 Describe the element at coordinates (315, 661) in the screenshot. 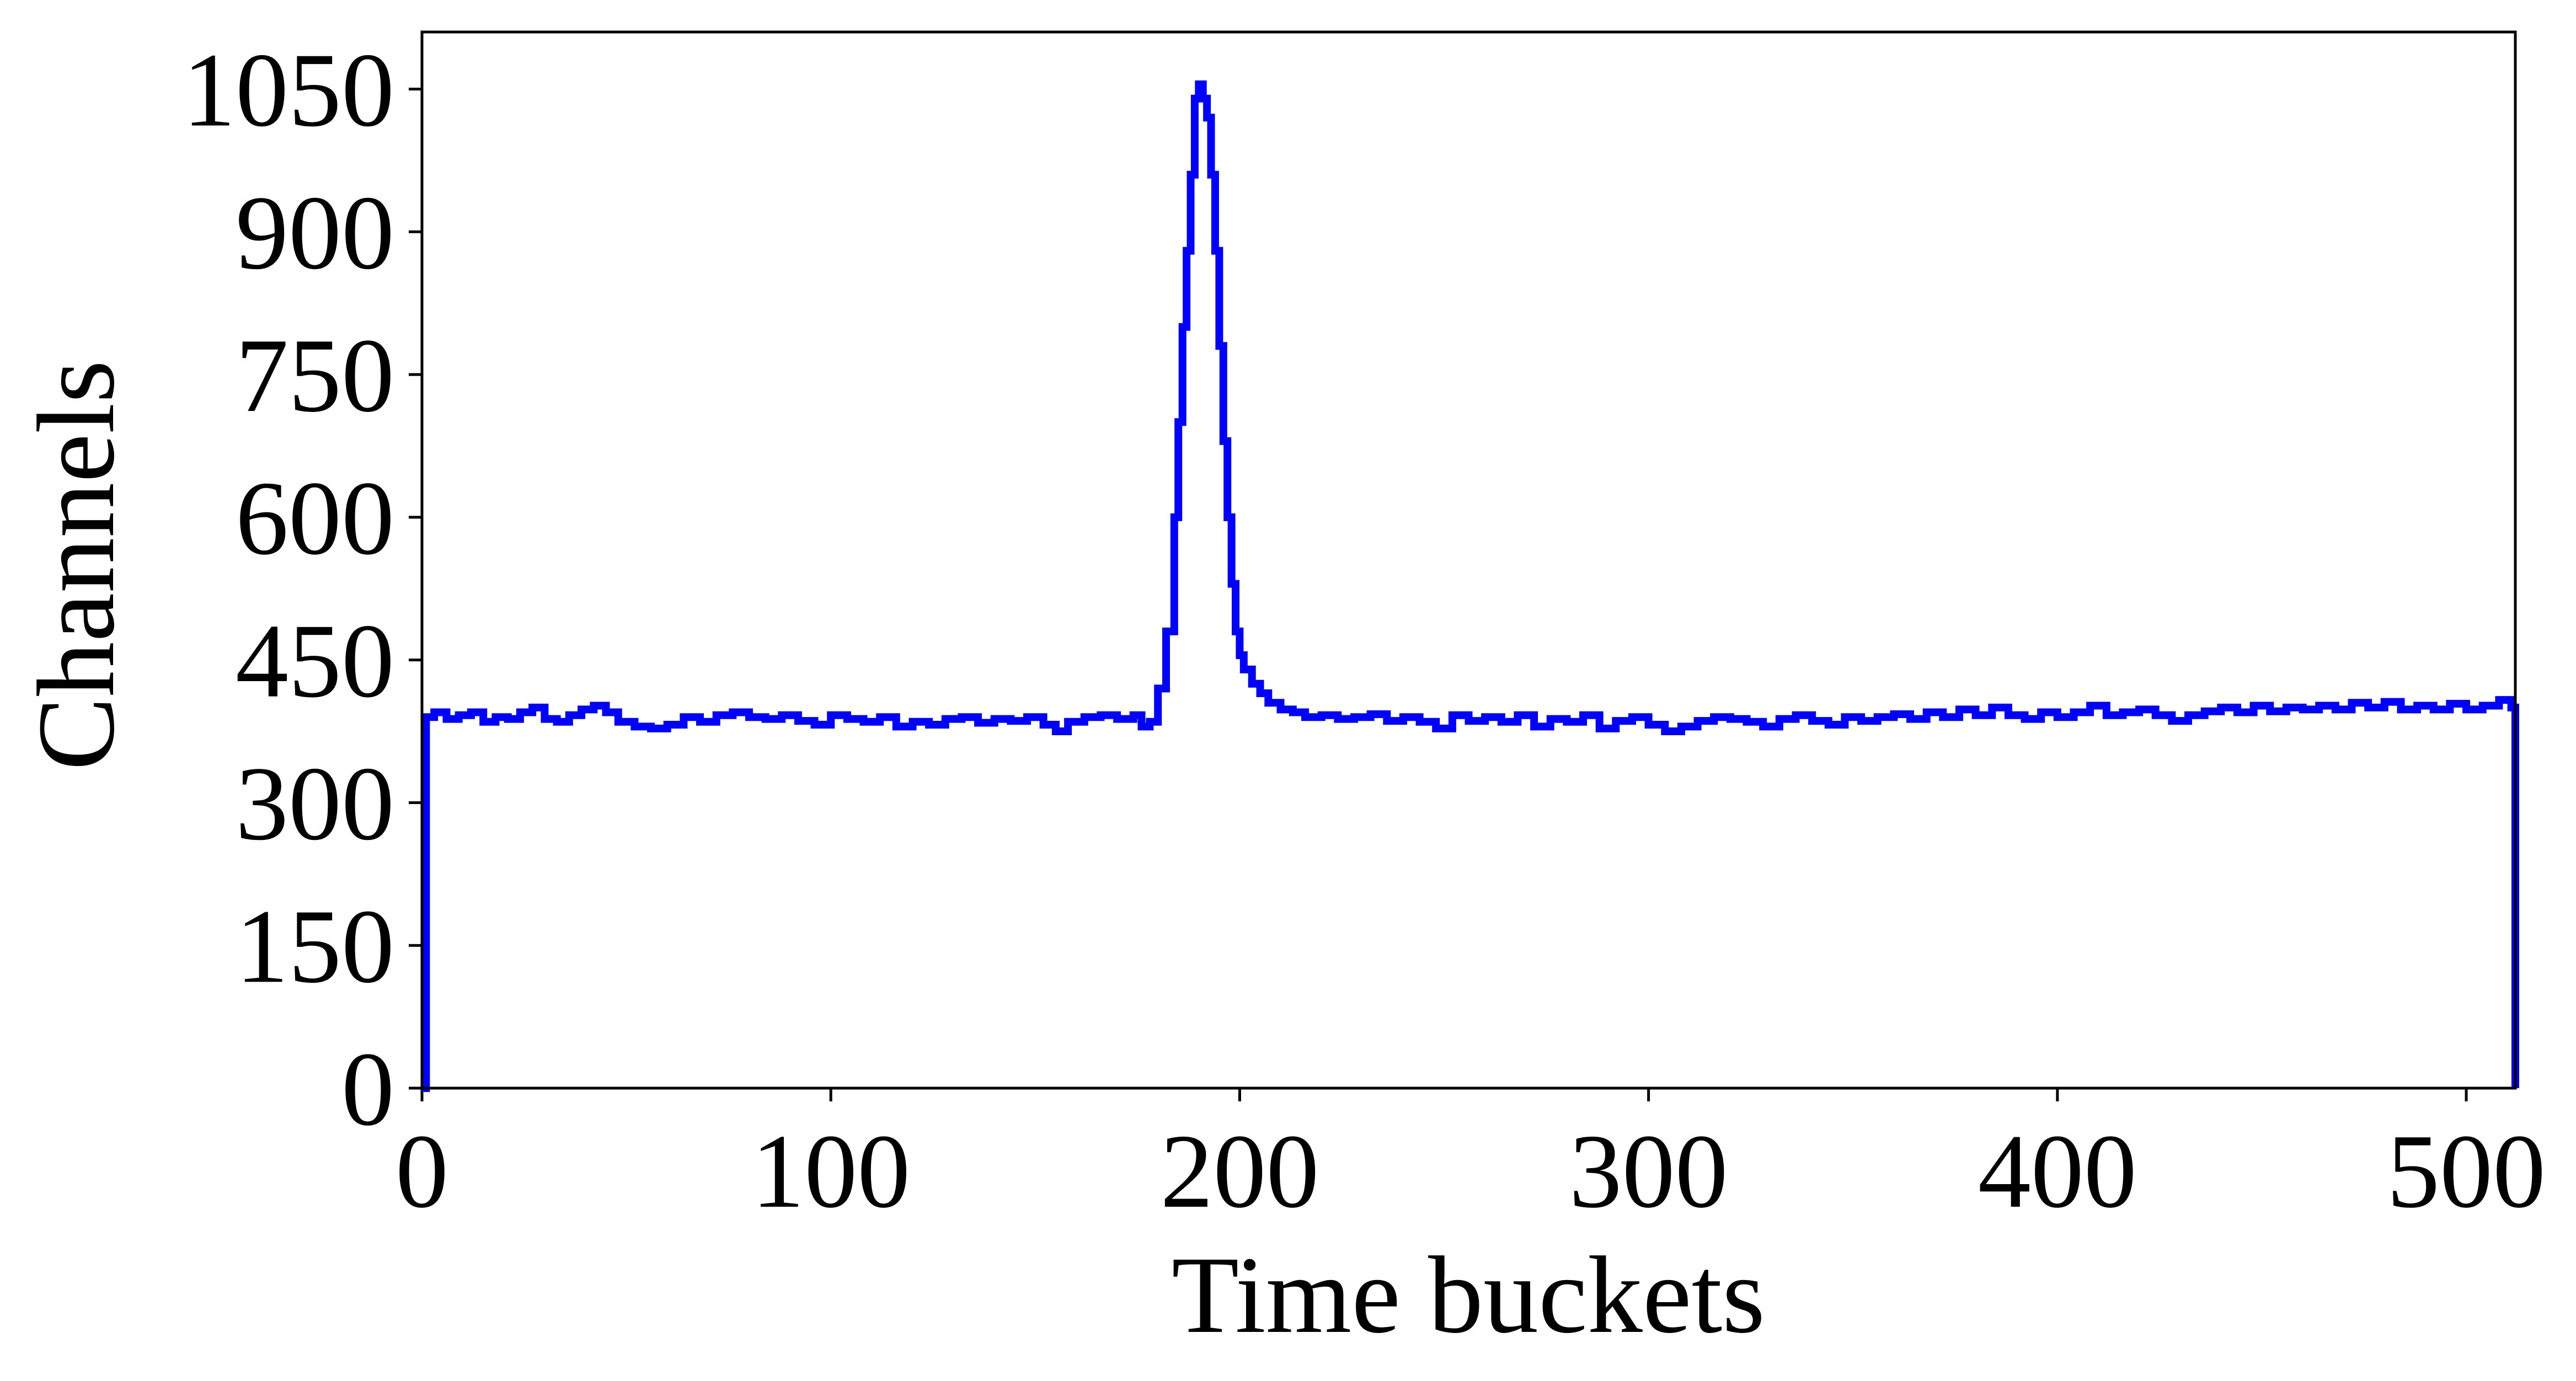

I see `y-tick-label: 450` at that location.